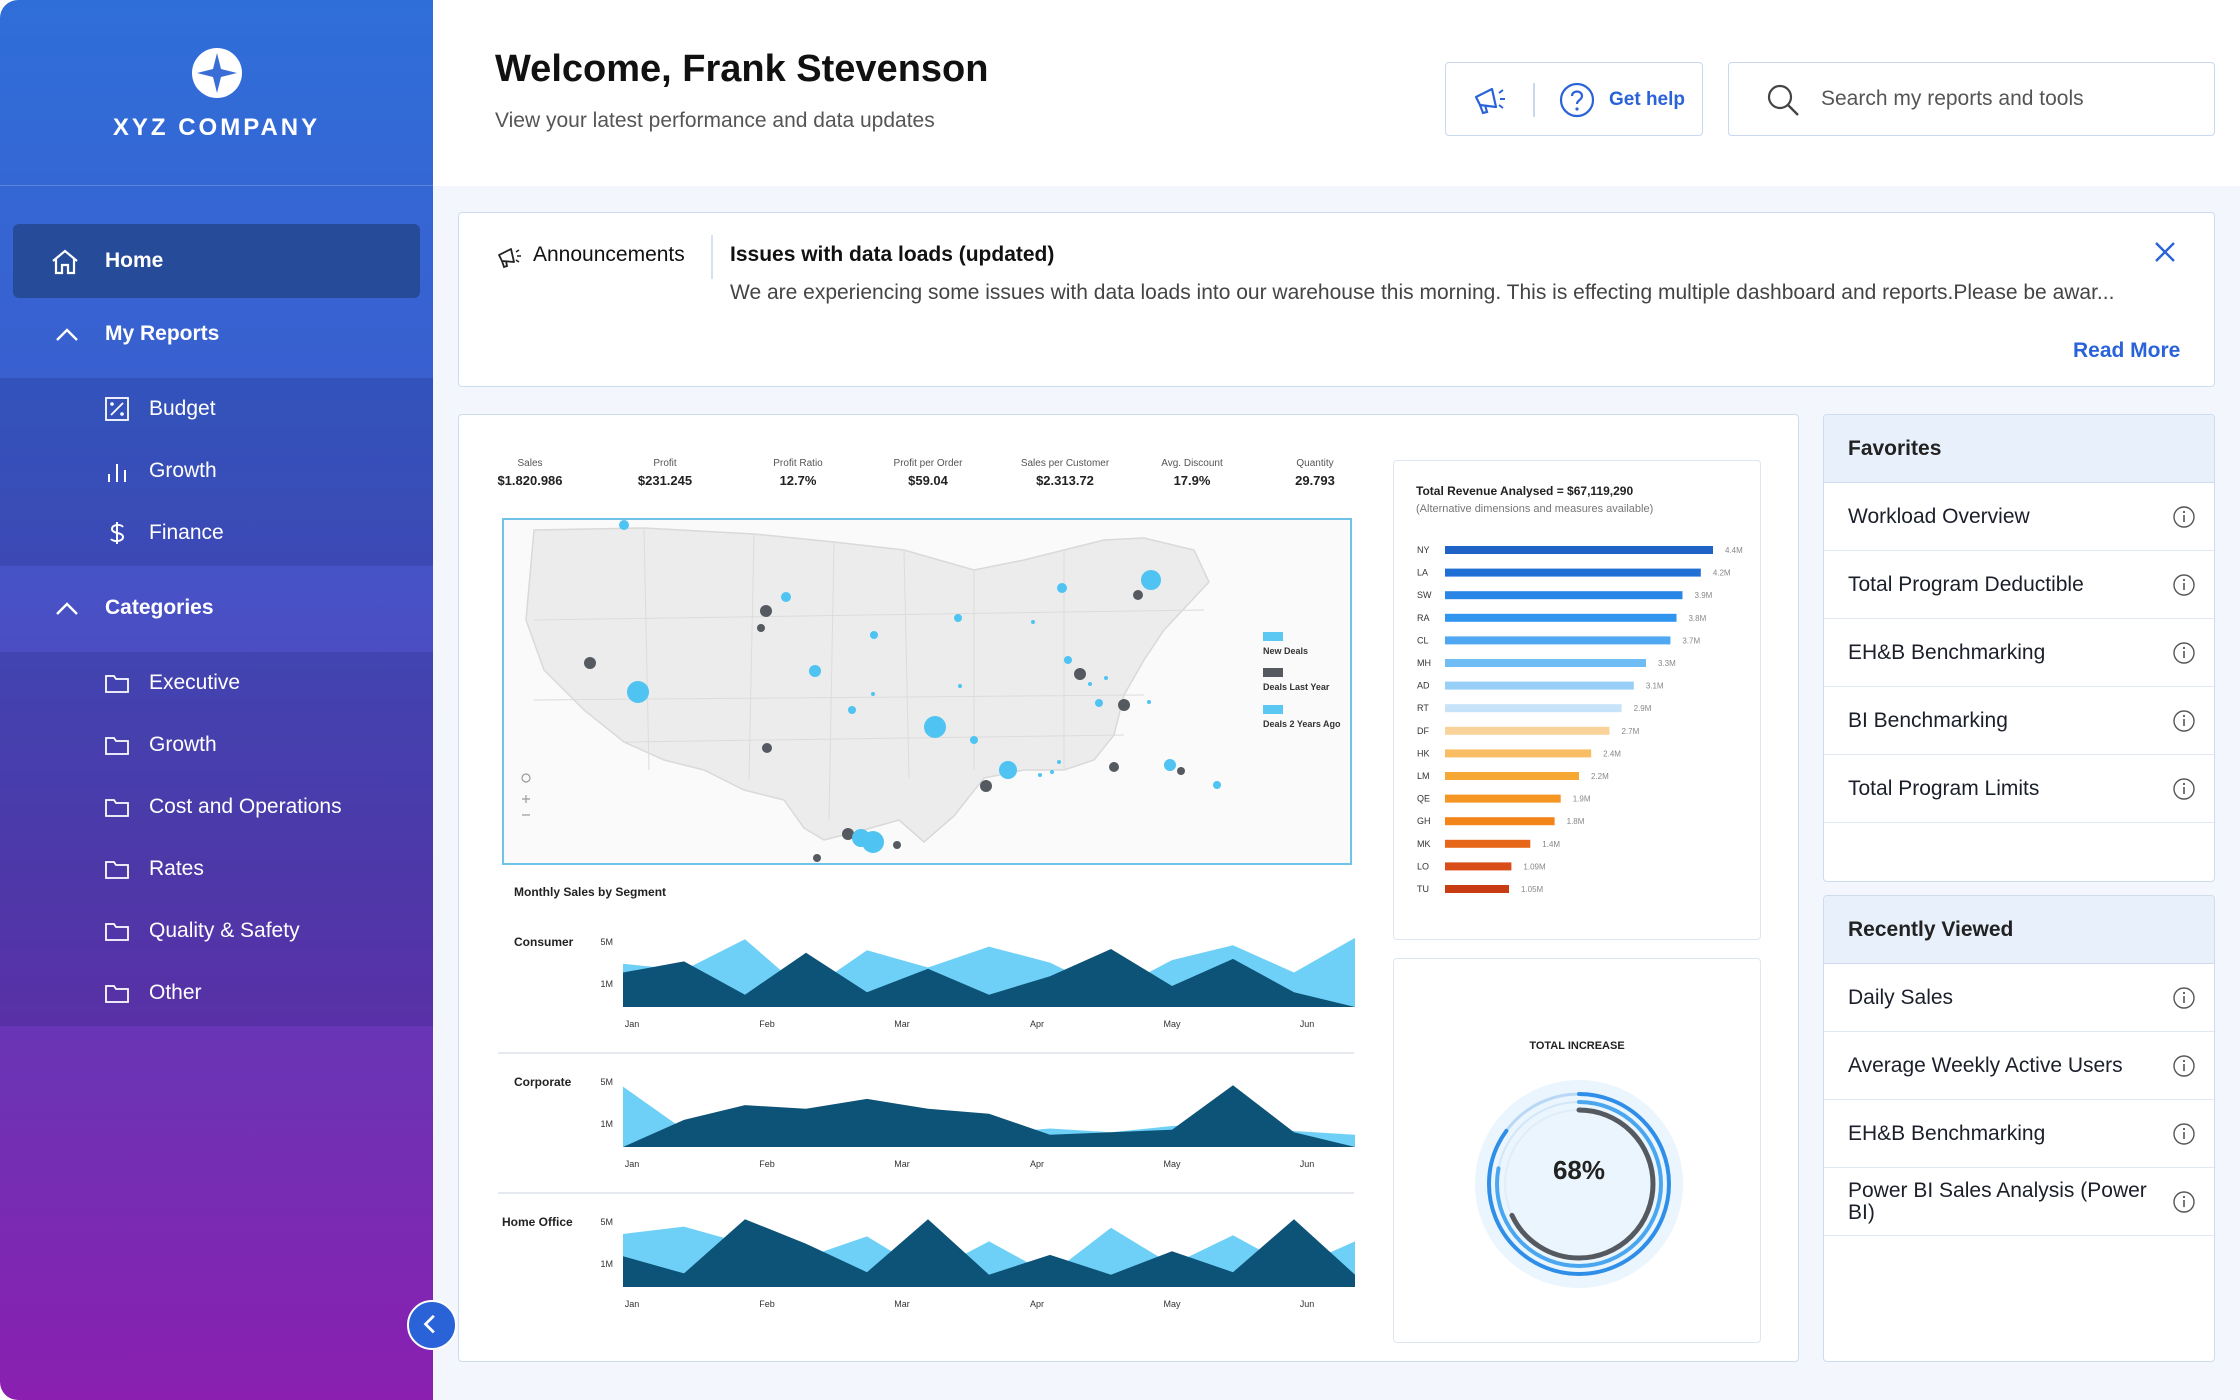 The height and width of the screenshot is (1400, 2240). Describe the element at coordinates (1647, 99) in the screenshot. I see `get-help-button: Get help` at that location.